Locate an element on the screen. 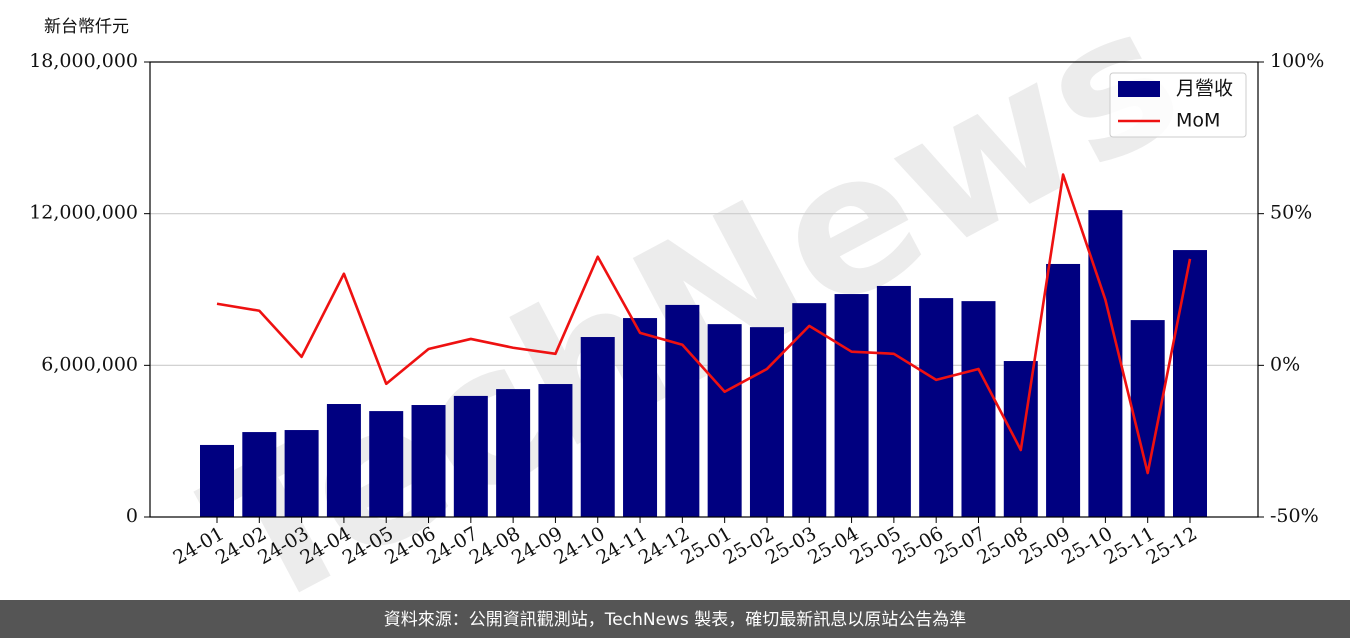 The width and height of the screenshot is (1350, 638). y2-tick-label: -50% is located at coordinates (1294, 516).